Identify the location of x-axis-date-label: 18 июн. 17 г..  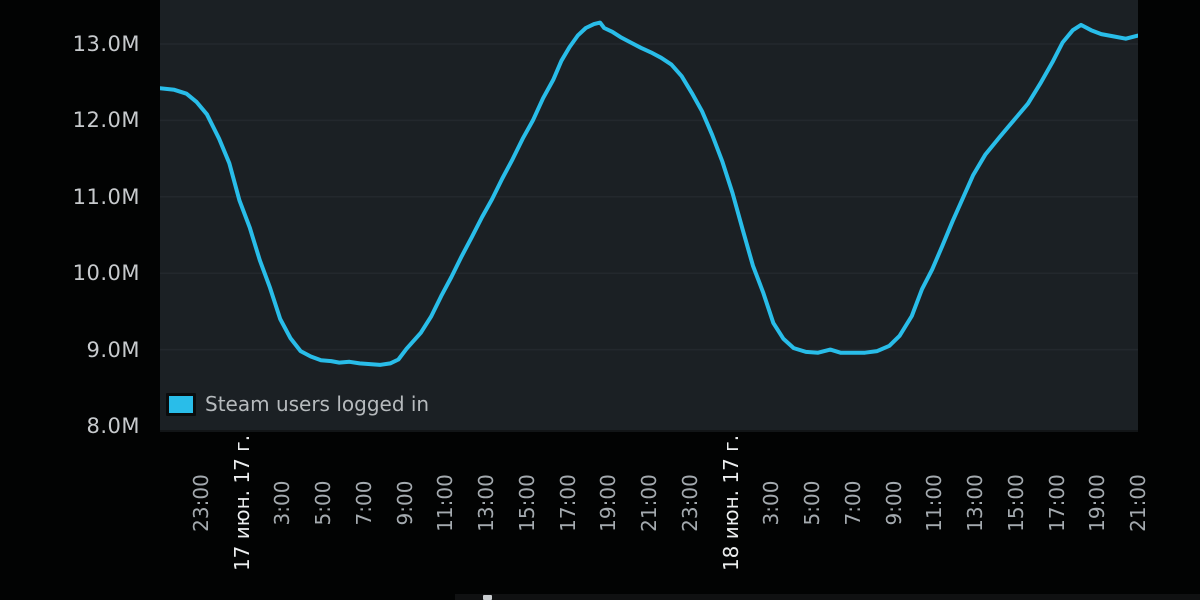
(730, 503).